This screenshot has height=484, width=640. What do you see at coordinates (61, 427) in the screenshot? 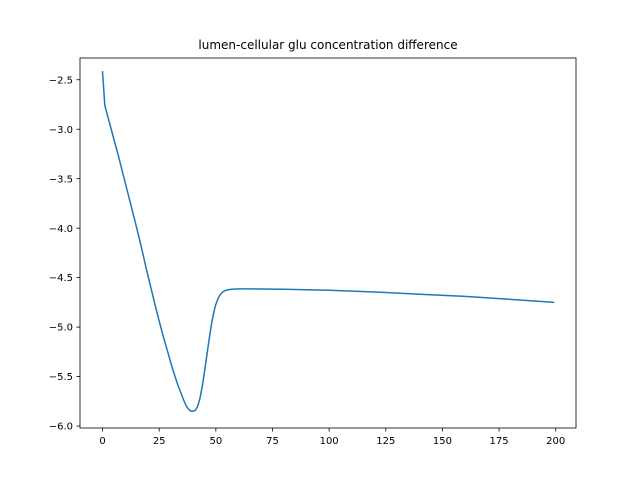
I see `y-tick-label: −6.0` at bounding box center [61, 427].